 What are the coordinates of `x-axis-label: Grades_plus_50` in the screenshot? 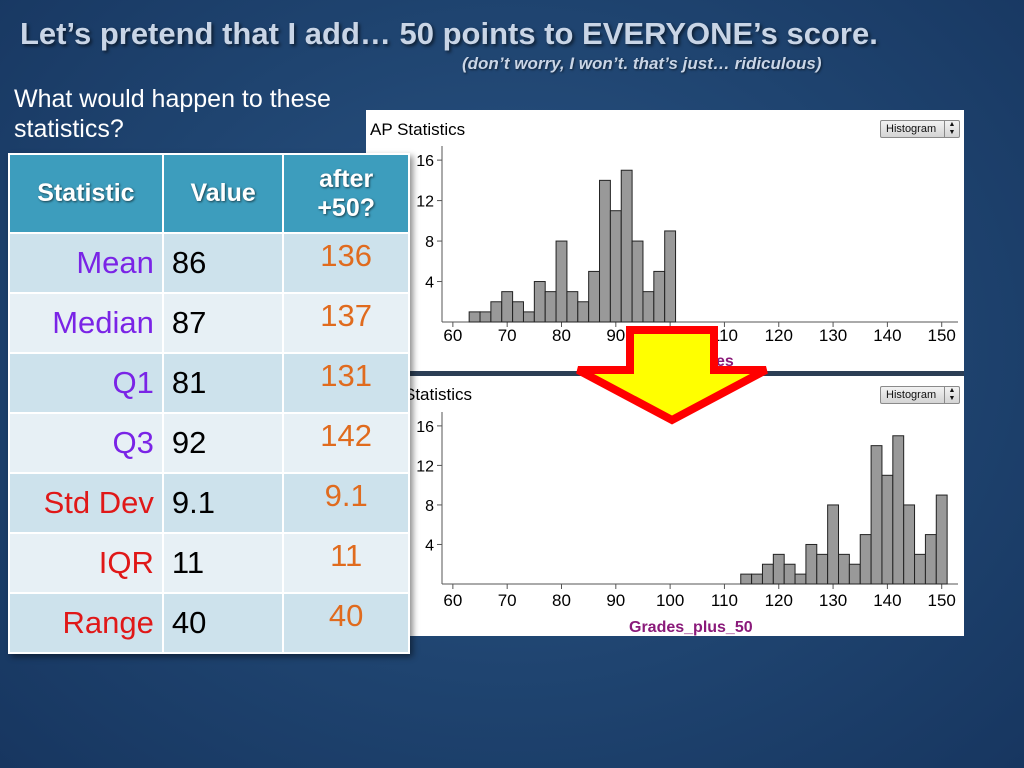 It's located at (691, 627).